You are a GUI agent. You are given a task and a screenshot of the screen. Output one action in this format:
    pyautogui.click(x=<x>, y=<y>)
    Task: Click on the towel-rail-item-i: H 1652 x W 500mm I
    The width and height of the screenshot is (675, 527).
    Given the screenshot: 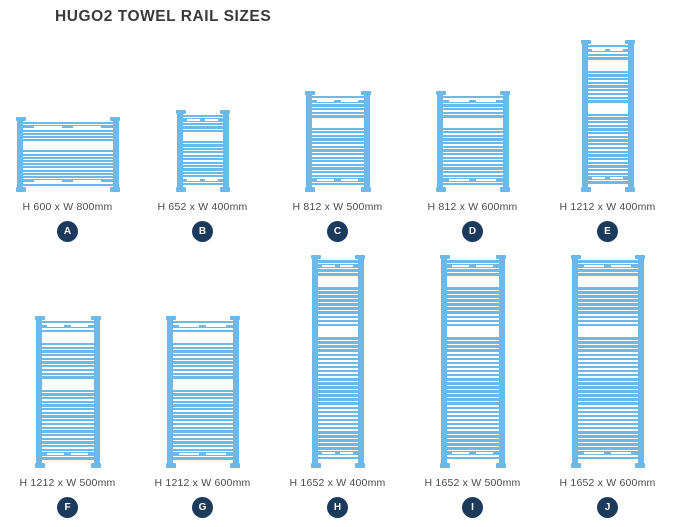 What is the action you would take?
    pyautogui.click(x=472, y=391)
    